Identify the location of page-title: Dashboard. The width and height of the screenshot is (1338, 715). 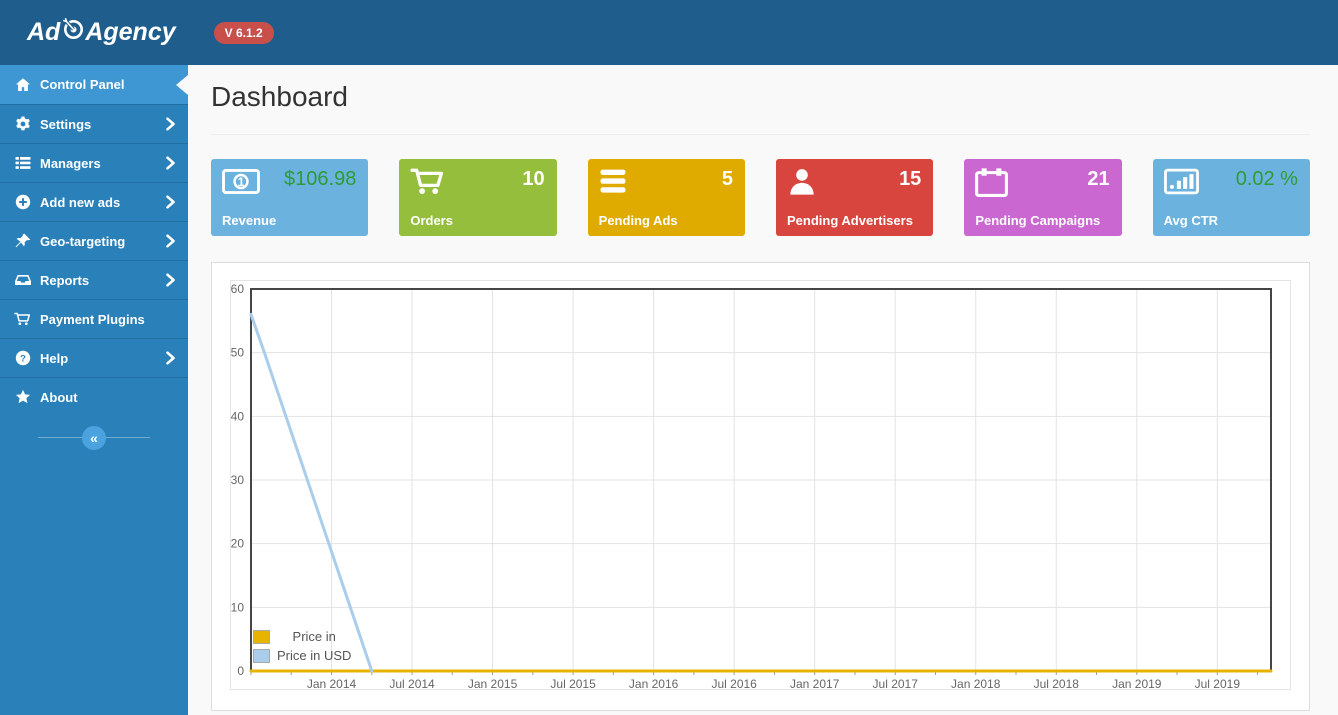
(760, 108).